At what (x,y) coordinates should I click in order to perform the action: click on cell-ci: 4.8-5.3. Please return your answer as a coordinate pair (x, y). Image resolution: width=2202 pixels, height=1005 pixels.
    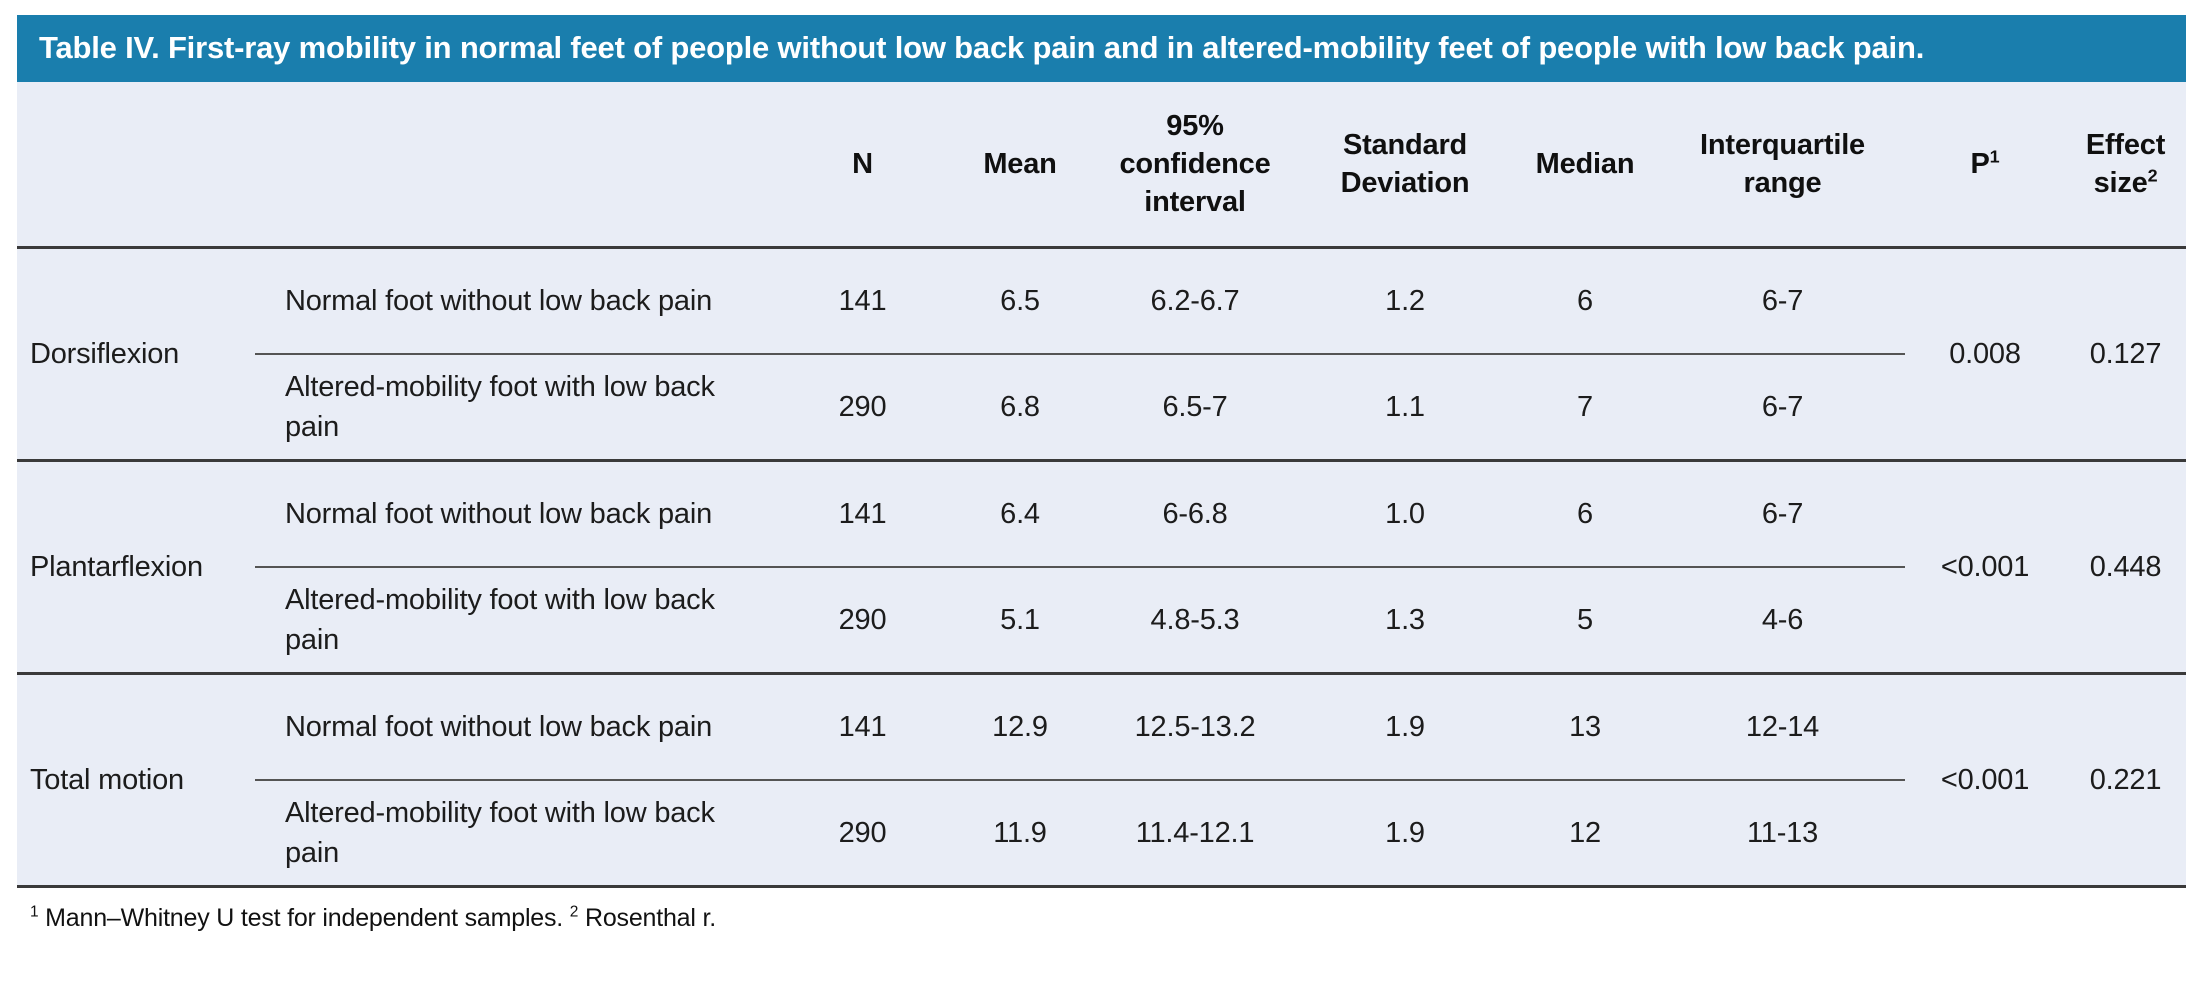
    Looking at the image, I should click on (1195, 621).